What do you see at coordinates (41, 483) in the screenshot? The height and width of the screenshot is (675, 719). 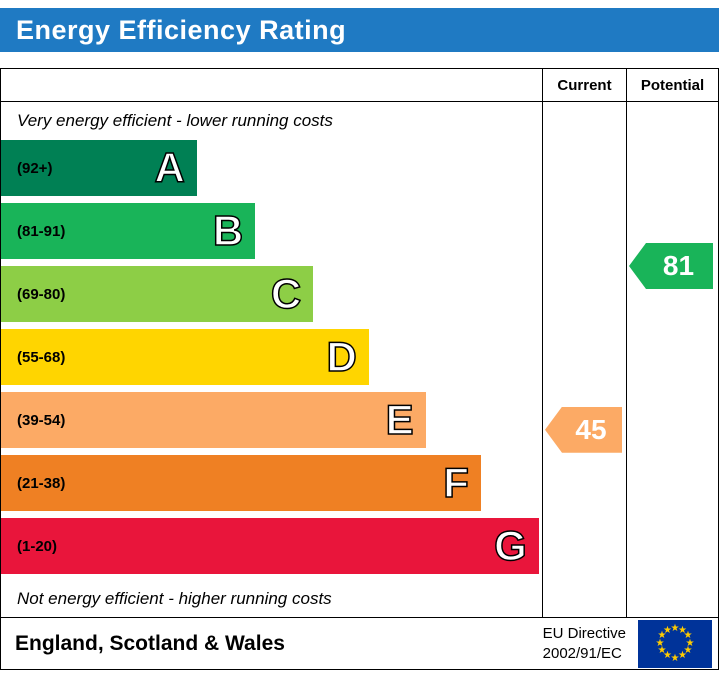 I see `band-range: (21-38)` at bounding box center [41, 483].